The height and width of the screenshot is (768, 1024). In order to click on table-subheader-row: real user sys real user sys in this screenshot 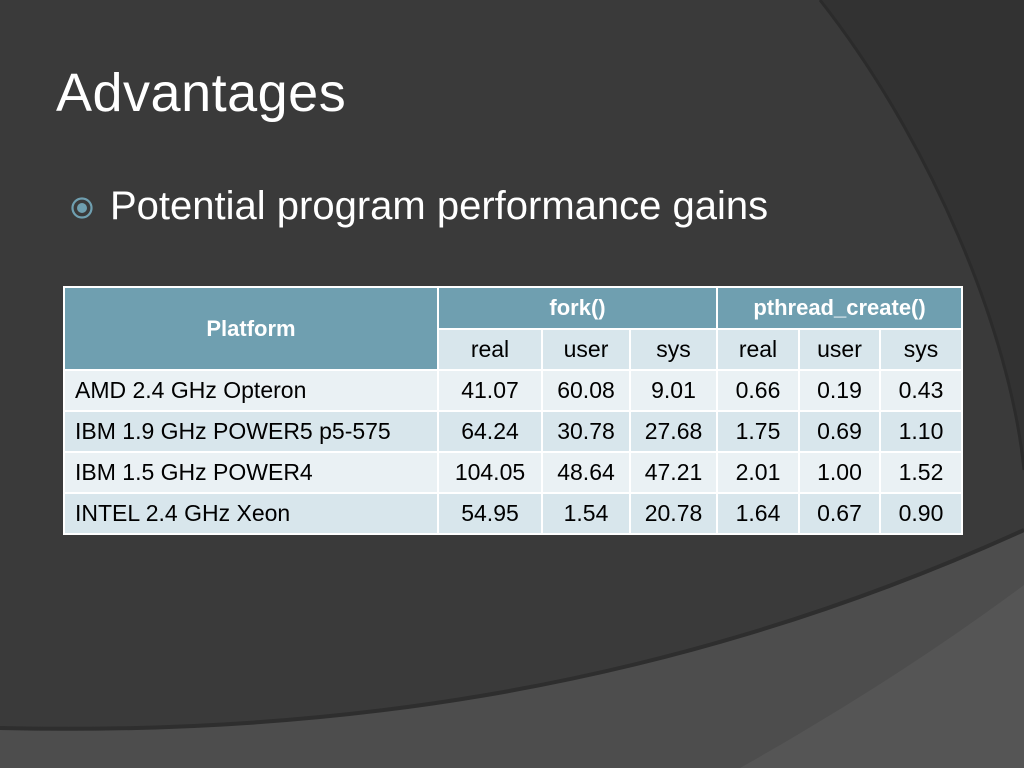, I will do `click(514, 349)`.